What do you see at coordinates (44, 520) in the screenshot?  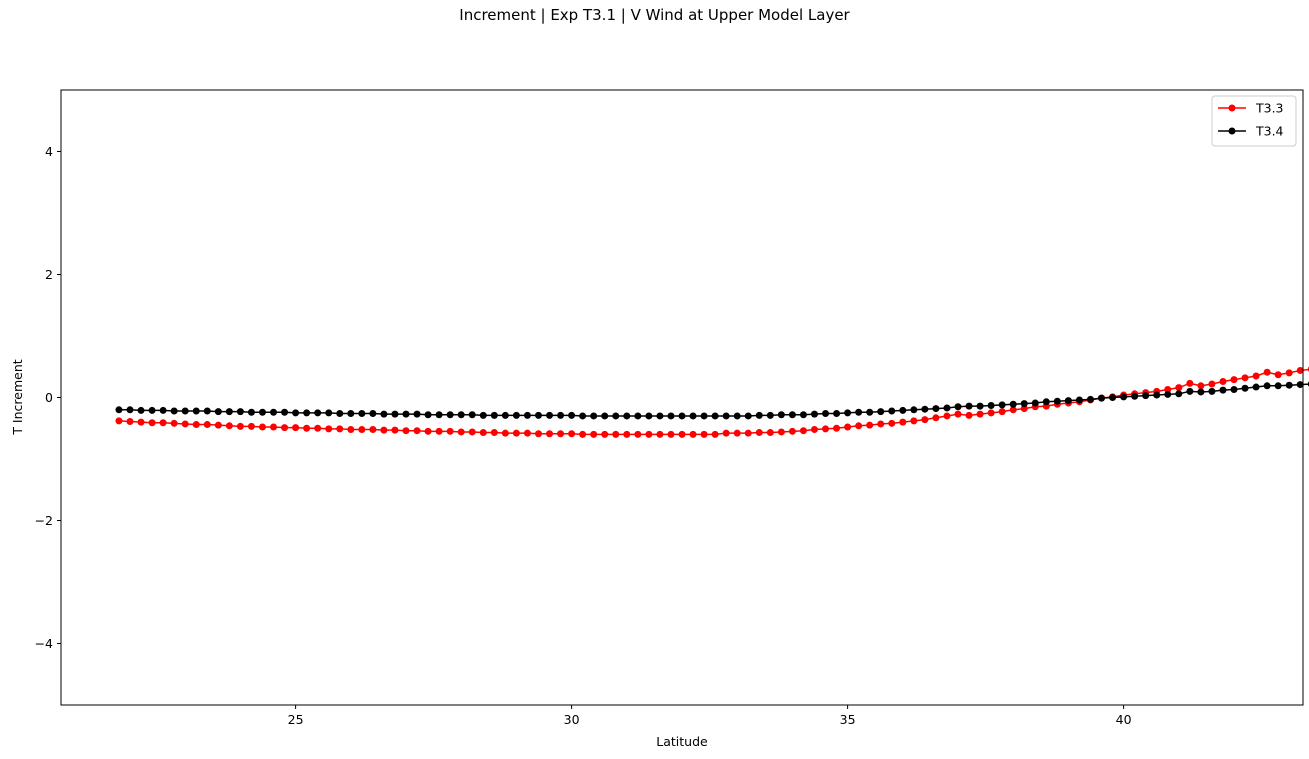 I see `y-tick-label: −2` at bounding box center [44, 520].